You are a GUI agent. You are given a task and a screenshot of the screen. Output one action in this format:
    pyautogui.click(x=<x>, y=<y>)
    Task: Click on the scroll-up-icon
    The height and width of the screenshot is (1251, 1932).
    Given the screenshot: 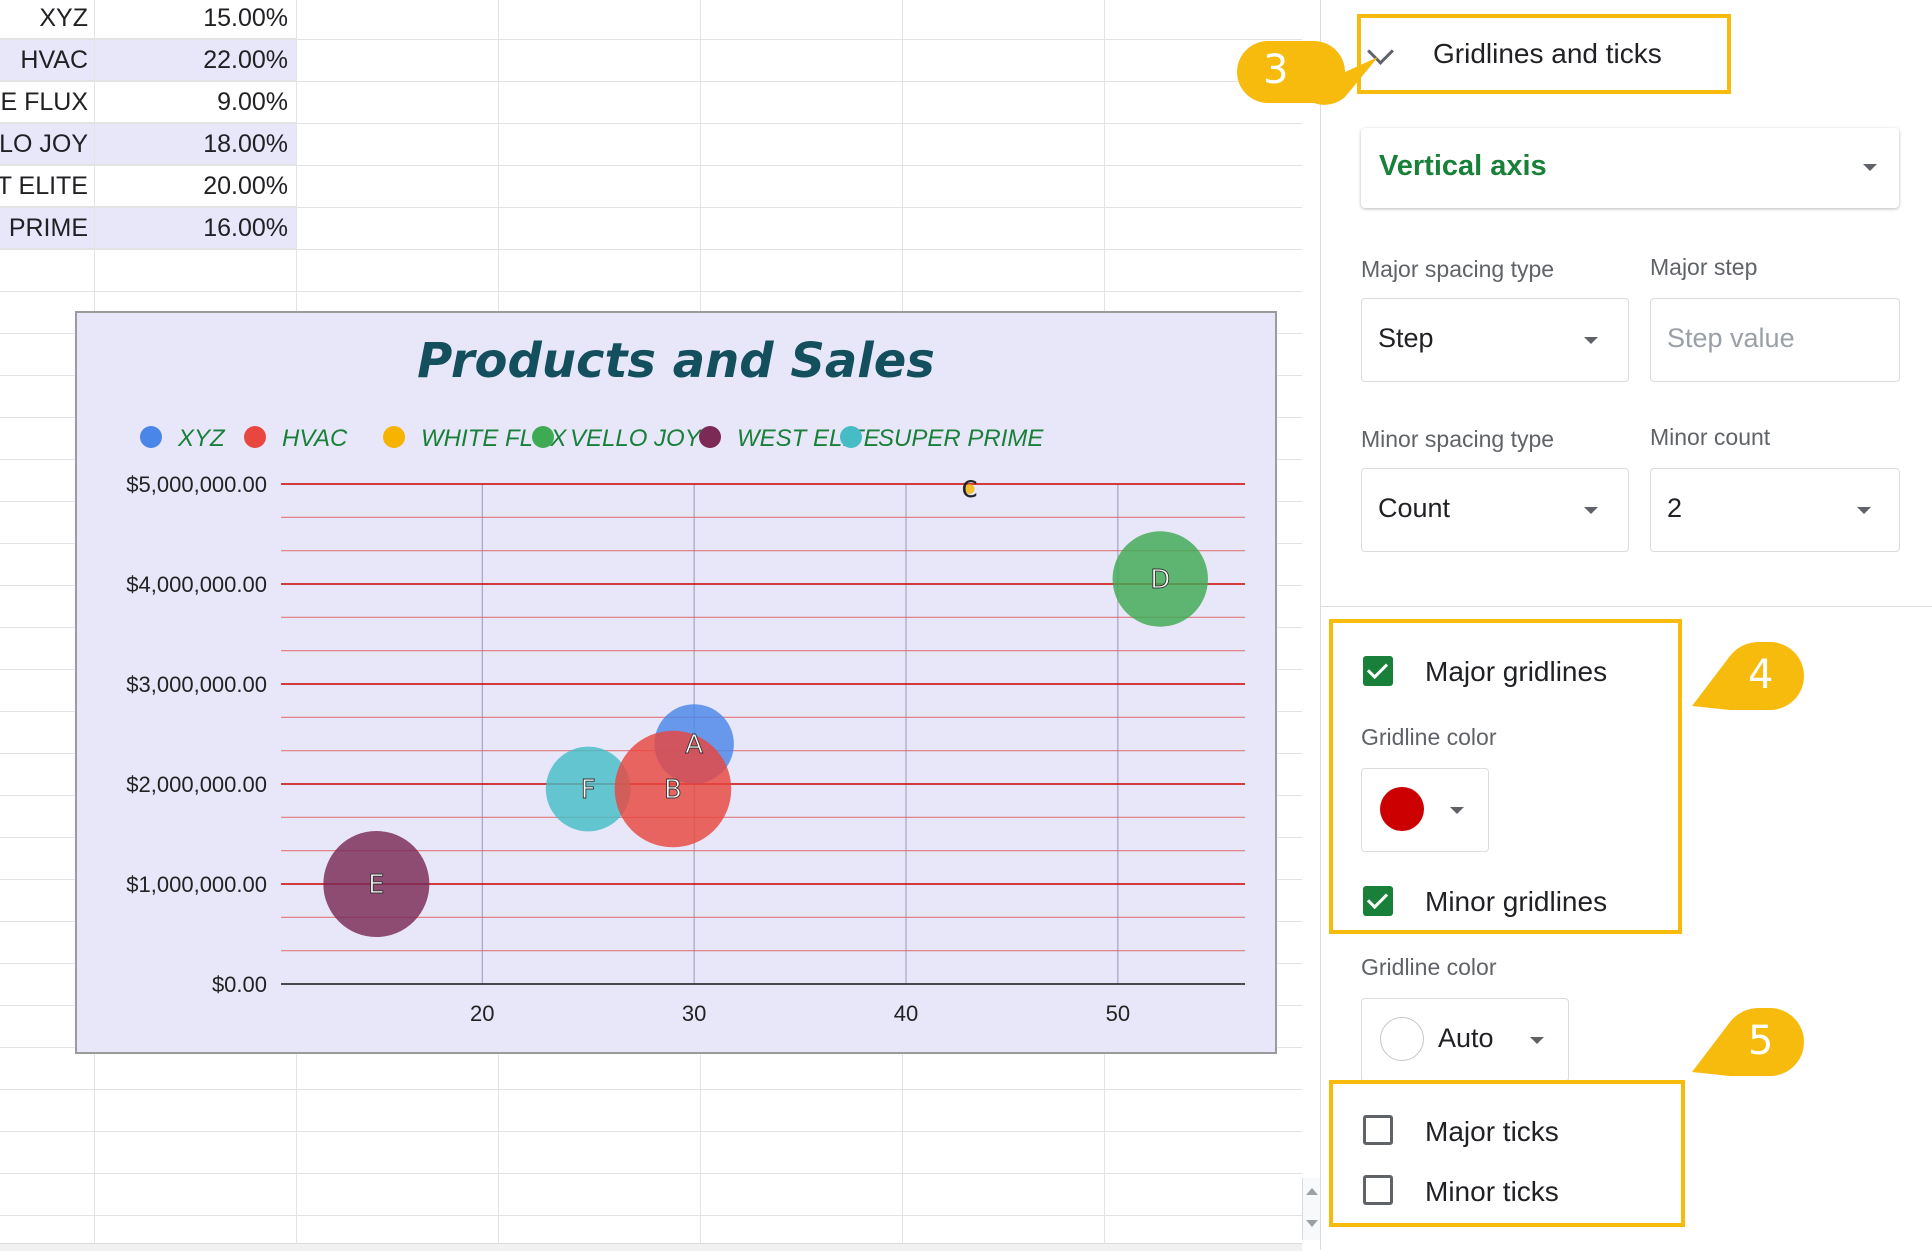 What is the action you would take?
    pyautogui.click(x=1312, y=1191)
    